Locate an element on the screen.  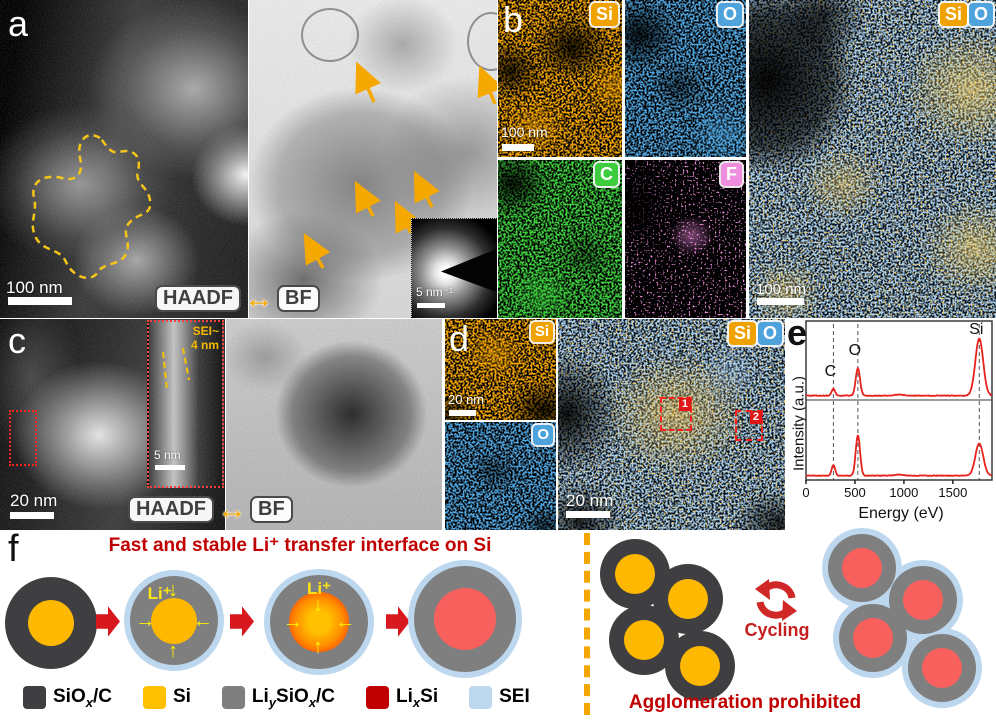
panel-c-mode-labels: HAADF ↔ BF is located at coordinates (210, 509).